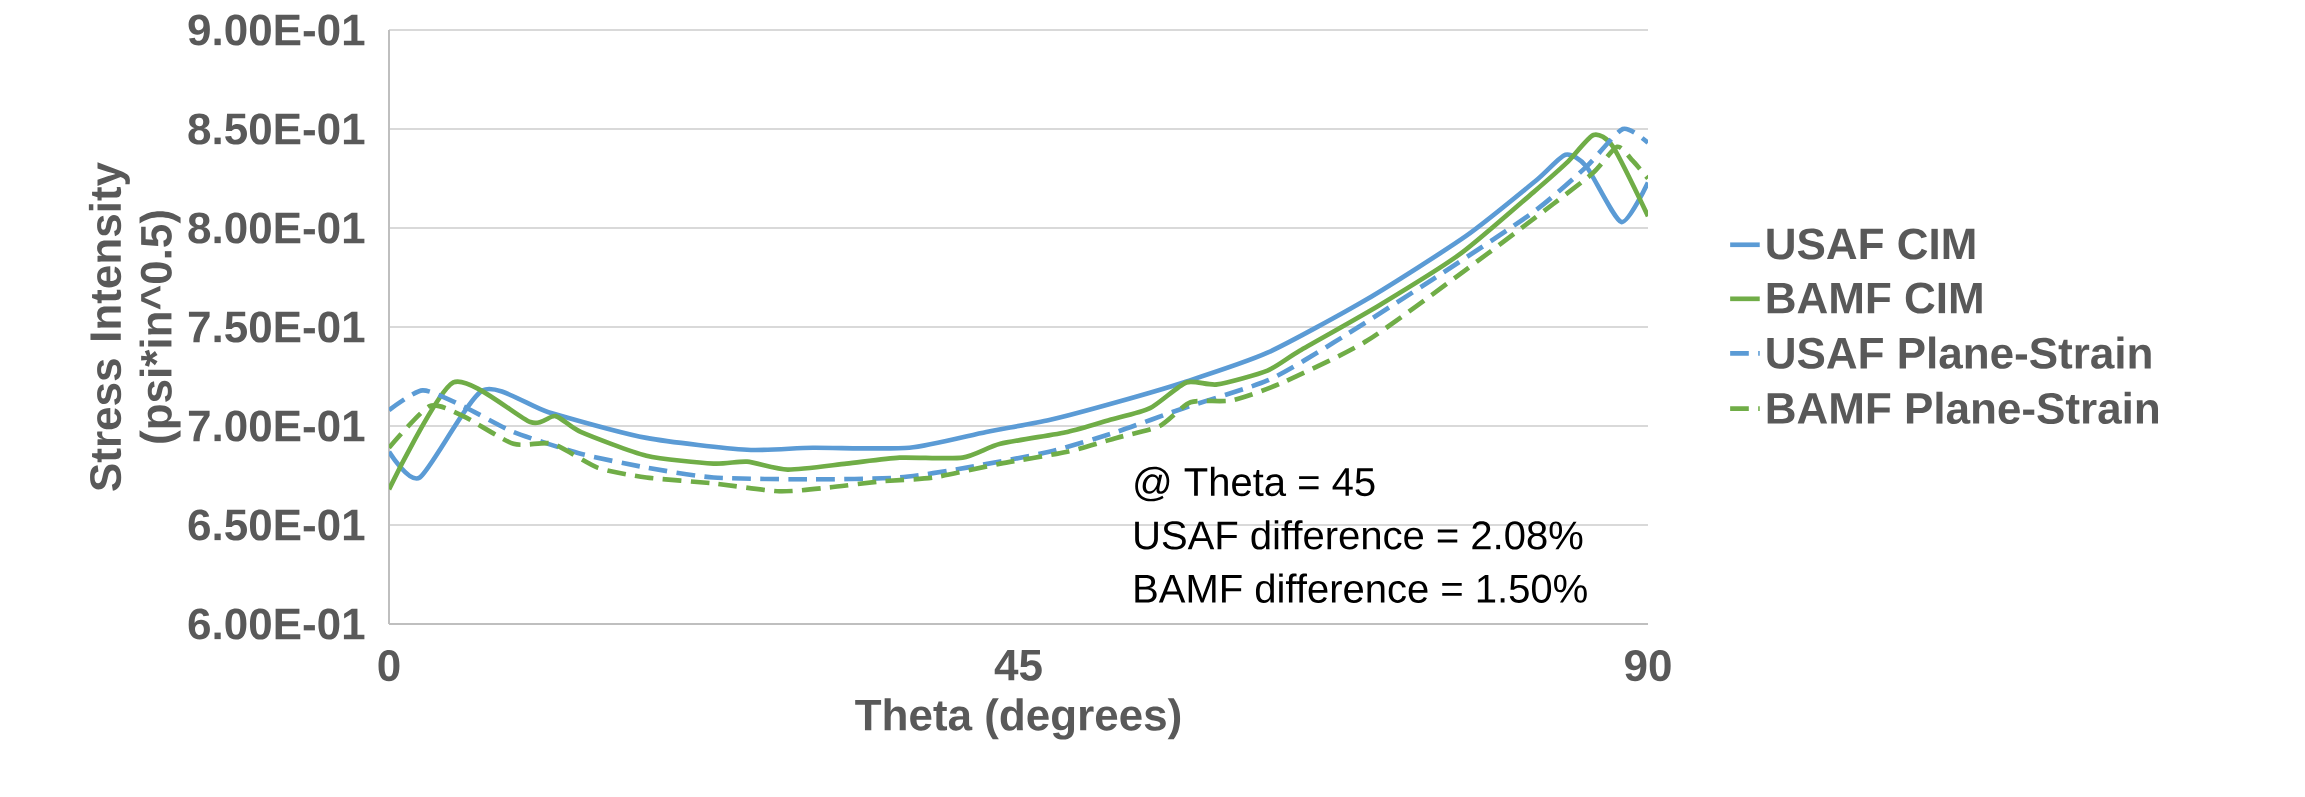 This screenshot has width=2305, height=797. I want to click on annotation: BAMF difference = 1.50%, so click(1361, 588).